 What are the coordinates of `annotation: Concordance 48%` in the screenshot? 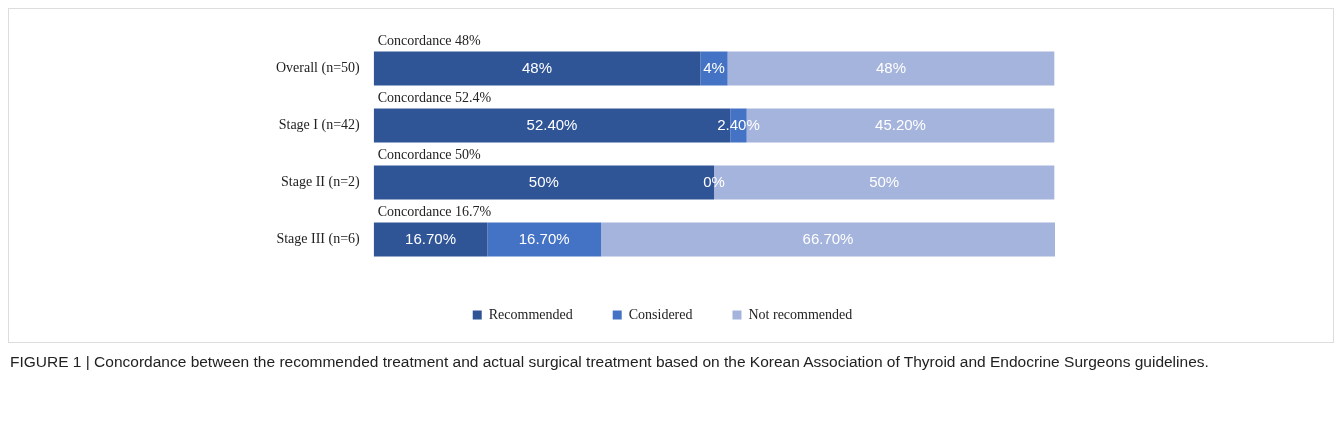 It's located at (429, 41).